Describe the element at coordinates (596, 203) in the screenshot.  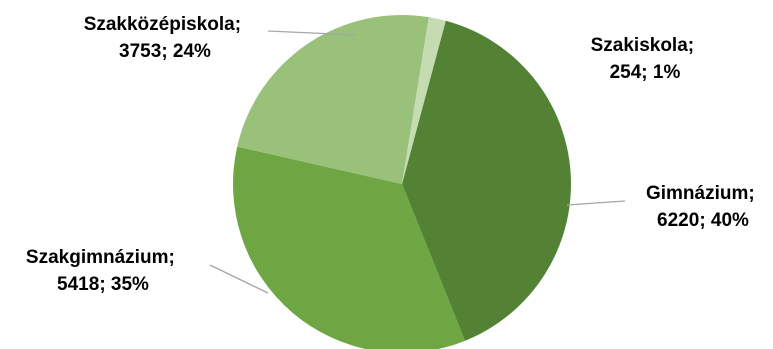
I see `leader-line-gimnazium` at that location.